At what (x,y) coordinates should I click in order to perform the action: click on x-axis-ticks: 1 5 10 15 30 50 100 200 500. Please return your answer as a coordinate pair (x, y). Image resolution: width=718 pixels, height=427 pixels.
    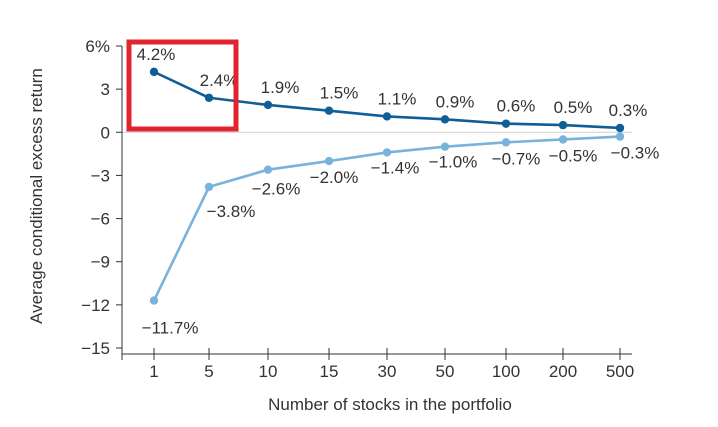
    Looking at the image, I should click on (377, 364).